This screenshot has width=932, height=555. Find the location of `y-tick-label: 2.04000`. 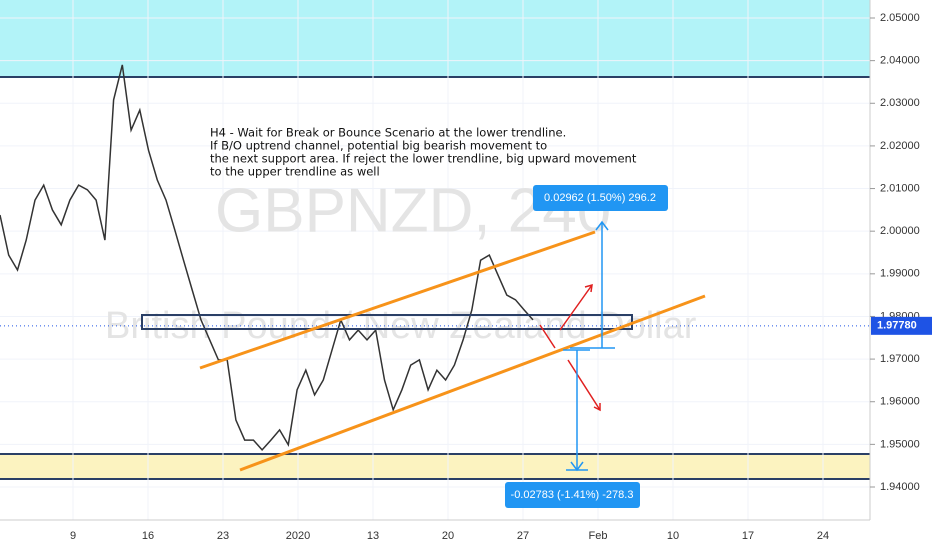

y-tick-label: 2.04000 is located at coordinates (900, 61).